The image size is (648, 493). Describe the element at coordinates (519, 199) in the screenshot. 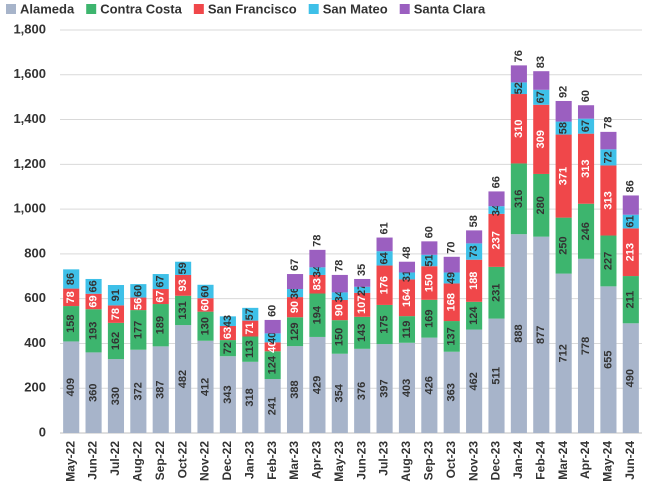

I see `data-label: 316` at that location.